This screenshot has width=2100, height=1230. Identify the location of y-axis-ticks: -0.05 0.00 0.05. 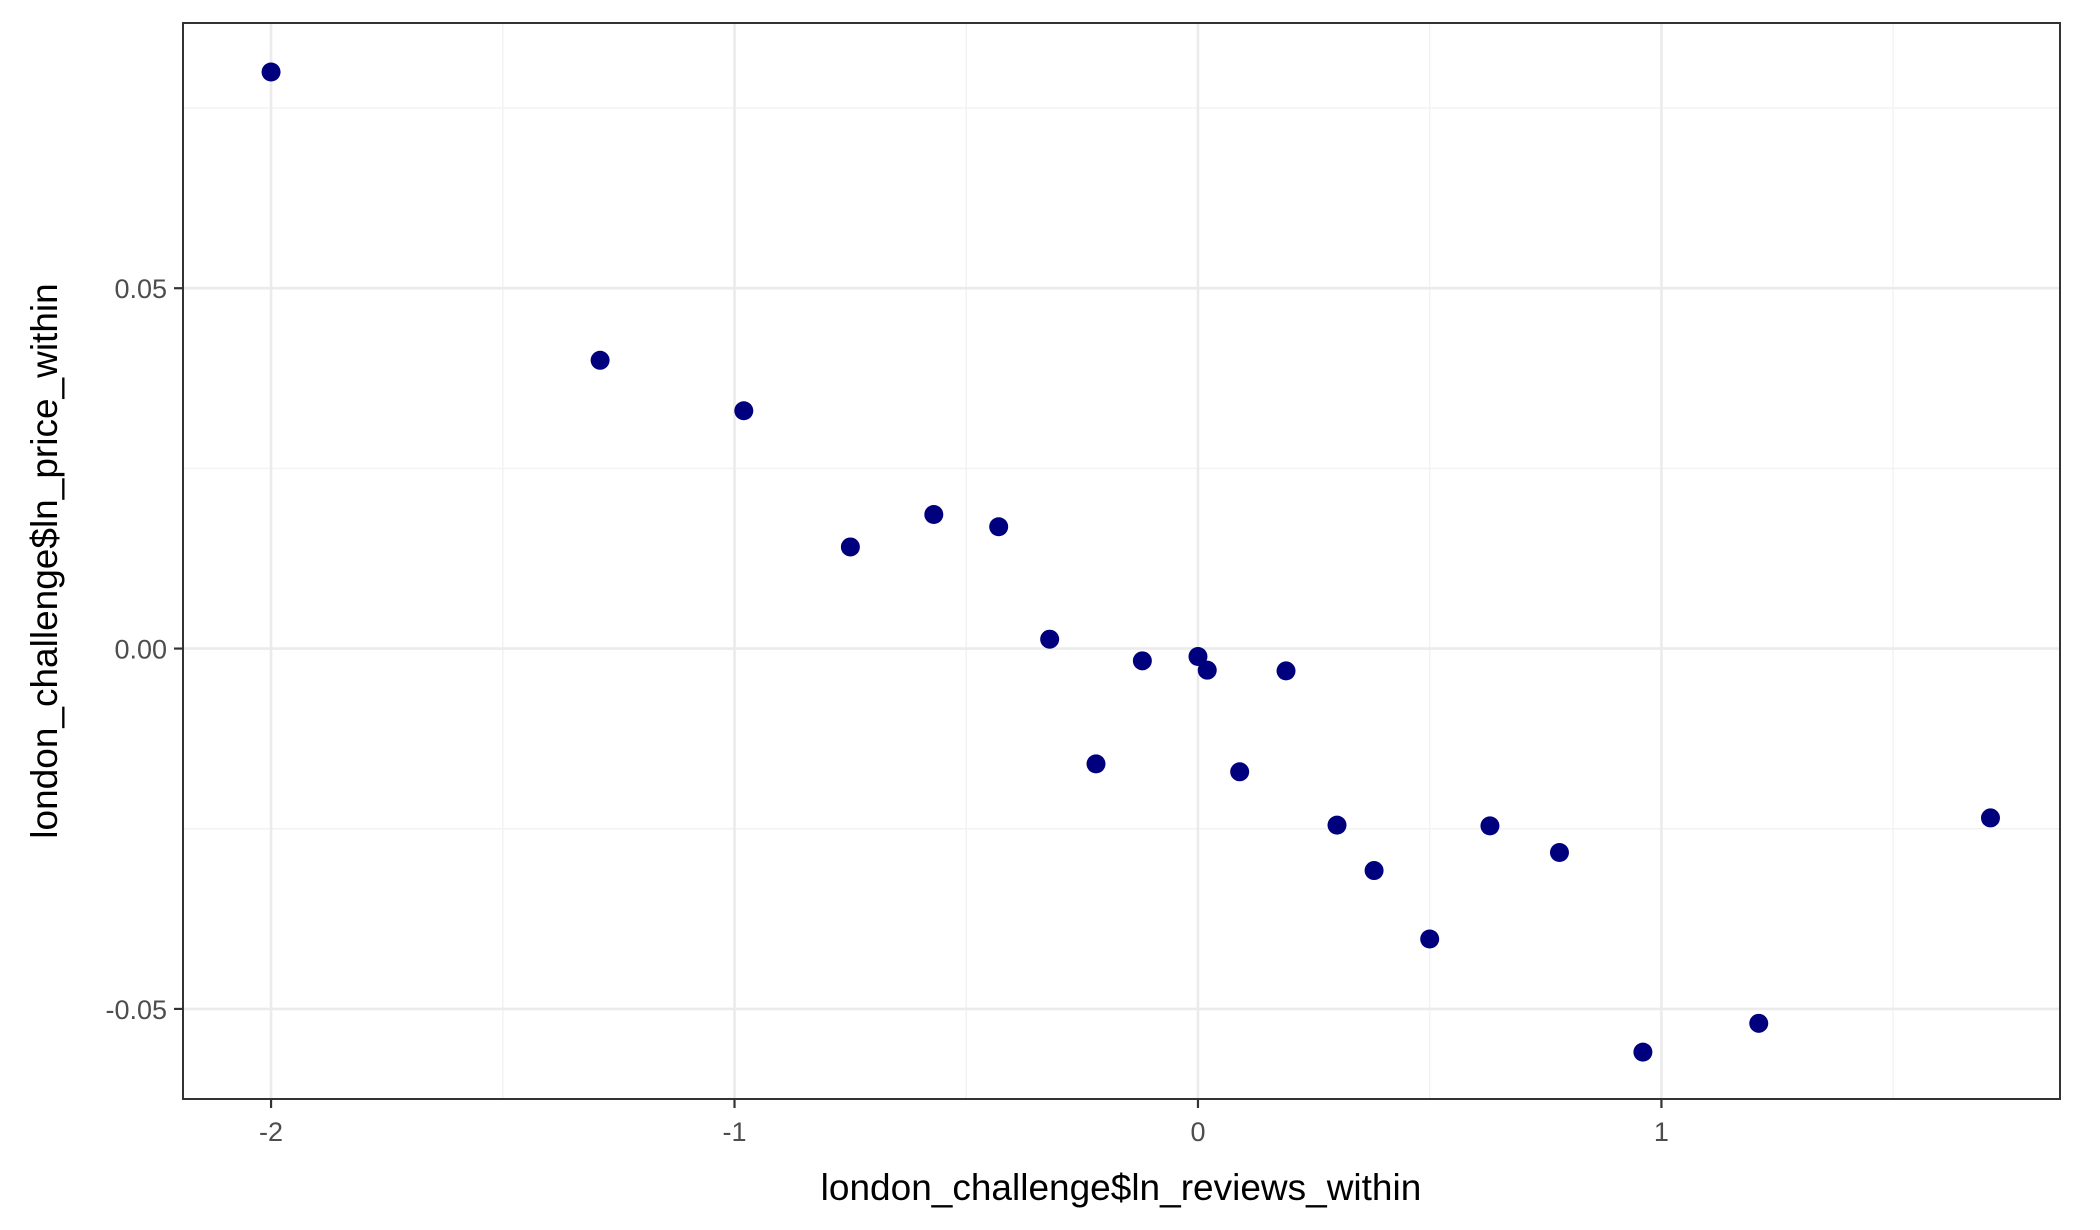
(144, 649).